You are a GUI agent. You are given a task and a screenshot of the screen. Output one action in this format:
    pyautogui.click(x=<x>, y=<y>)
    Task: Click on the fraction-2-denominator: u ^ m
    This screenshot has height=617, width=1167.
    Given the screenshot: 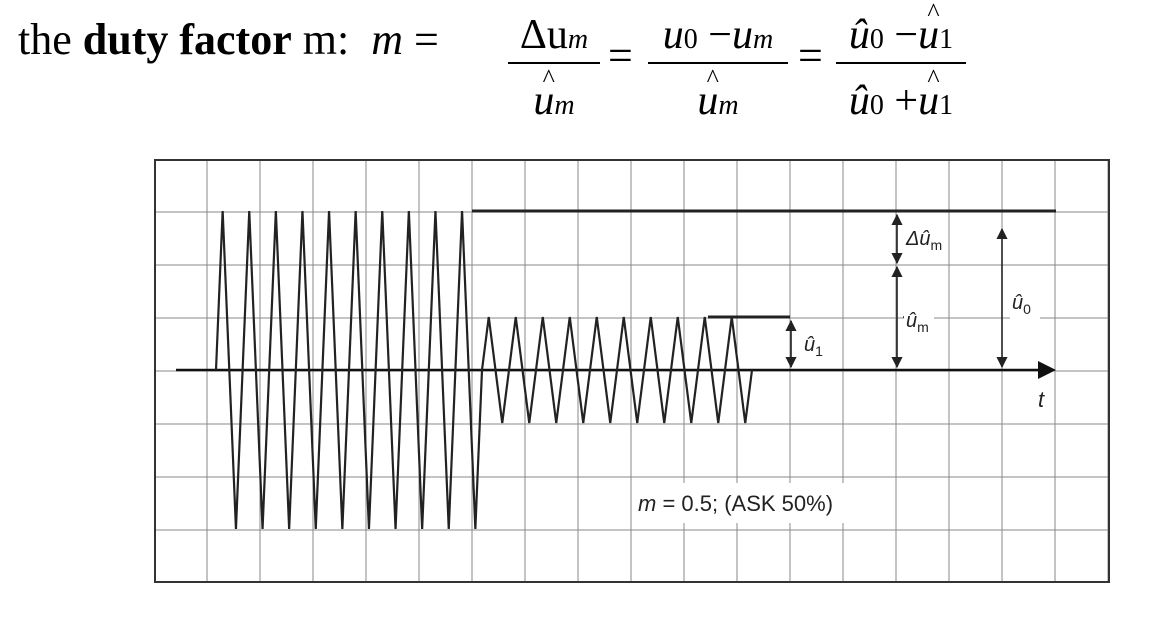 What is the action you would take?
    pyautogui.click(x=718, y=94)
    